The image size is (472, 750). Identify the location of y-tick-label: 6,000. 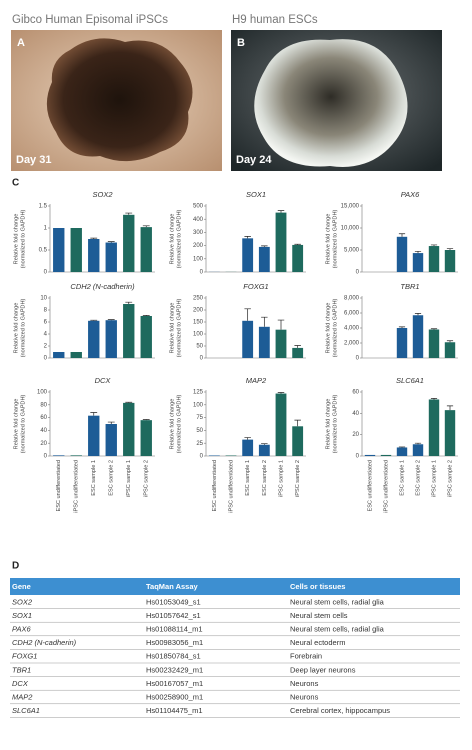
(352, 314).